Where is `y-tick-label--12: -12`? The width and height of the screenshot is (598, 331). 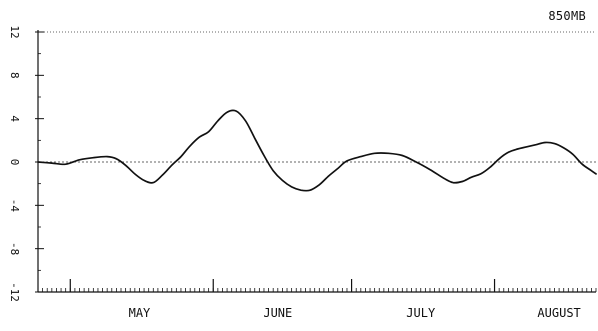
y-tick-label--12: -12 is located at coordinates (14, 292).